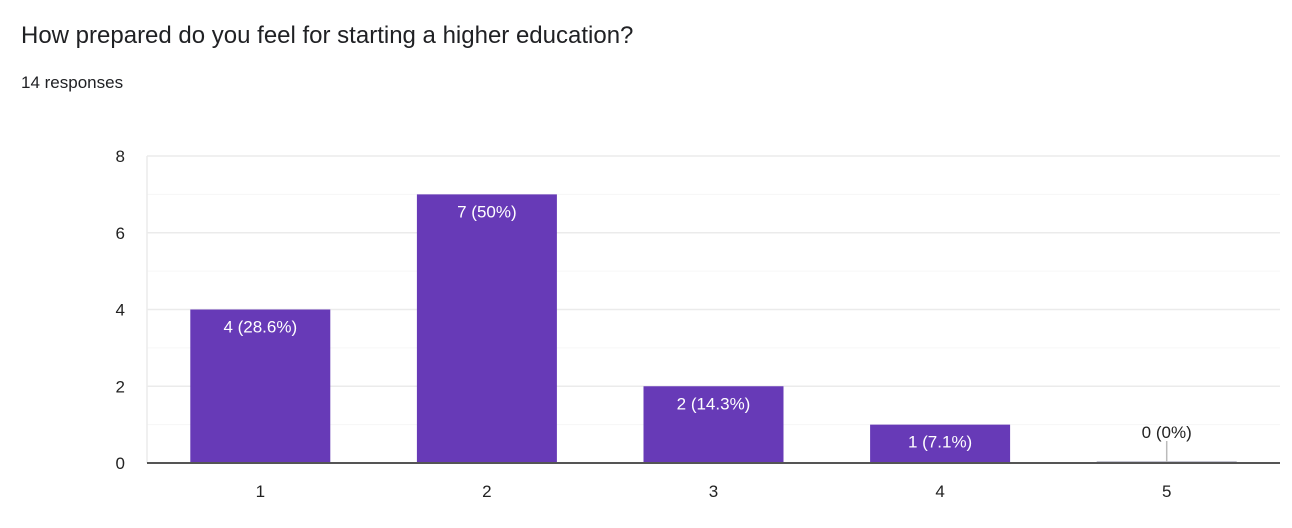 This screenshot has height=528, width=1292. What do you see at coordinates (714, 403) in the screenshot?
I see `data-label: 2 (14.3%)` at bounding box center [714, 403].